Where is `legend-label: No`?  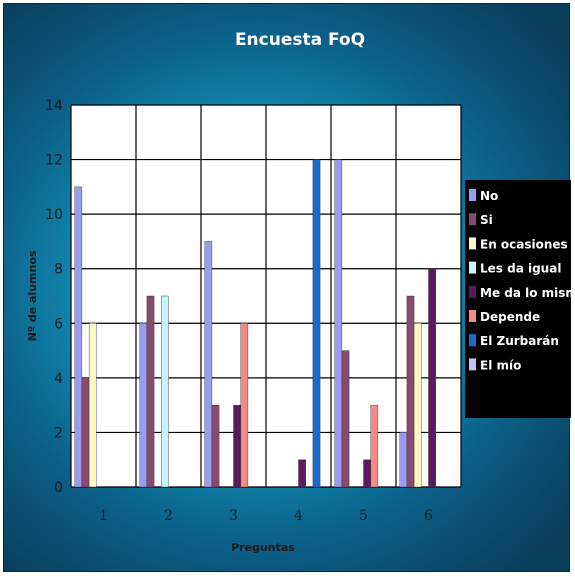 legend-label: No is located at coordinates (489, 196).